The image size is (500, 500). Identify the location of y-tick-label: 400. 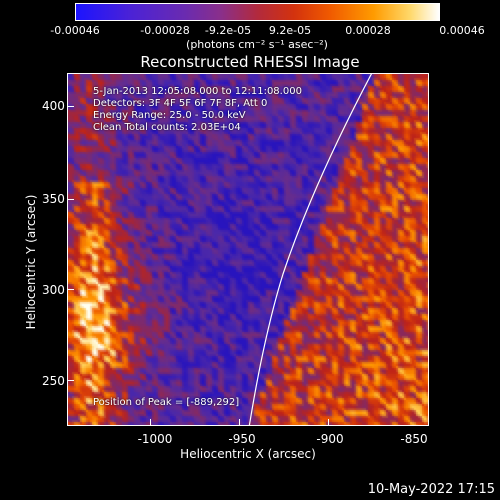
(53, 106).